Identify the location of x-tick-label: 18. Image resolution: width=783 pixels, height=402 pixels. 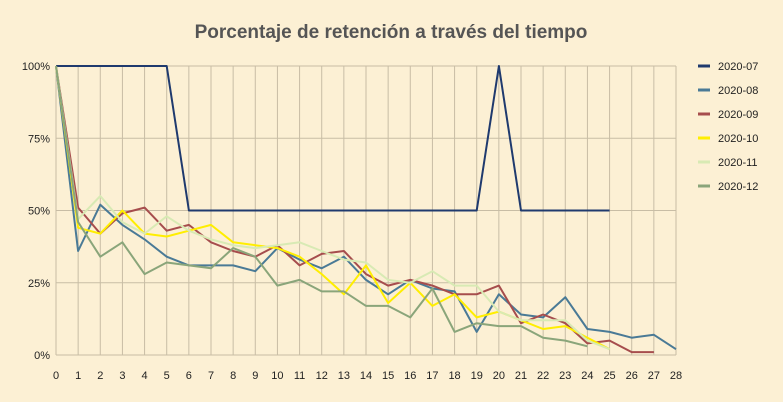
(454, 376).